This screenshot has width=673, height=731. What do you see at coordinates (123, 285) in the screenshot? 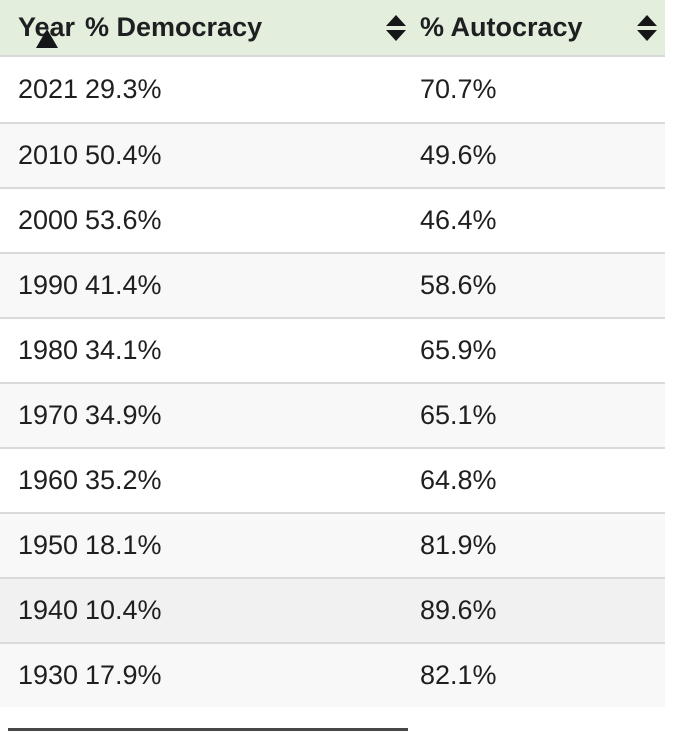
I see `democracy-cell: 41.4%` at bounding box center [123, 285].